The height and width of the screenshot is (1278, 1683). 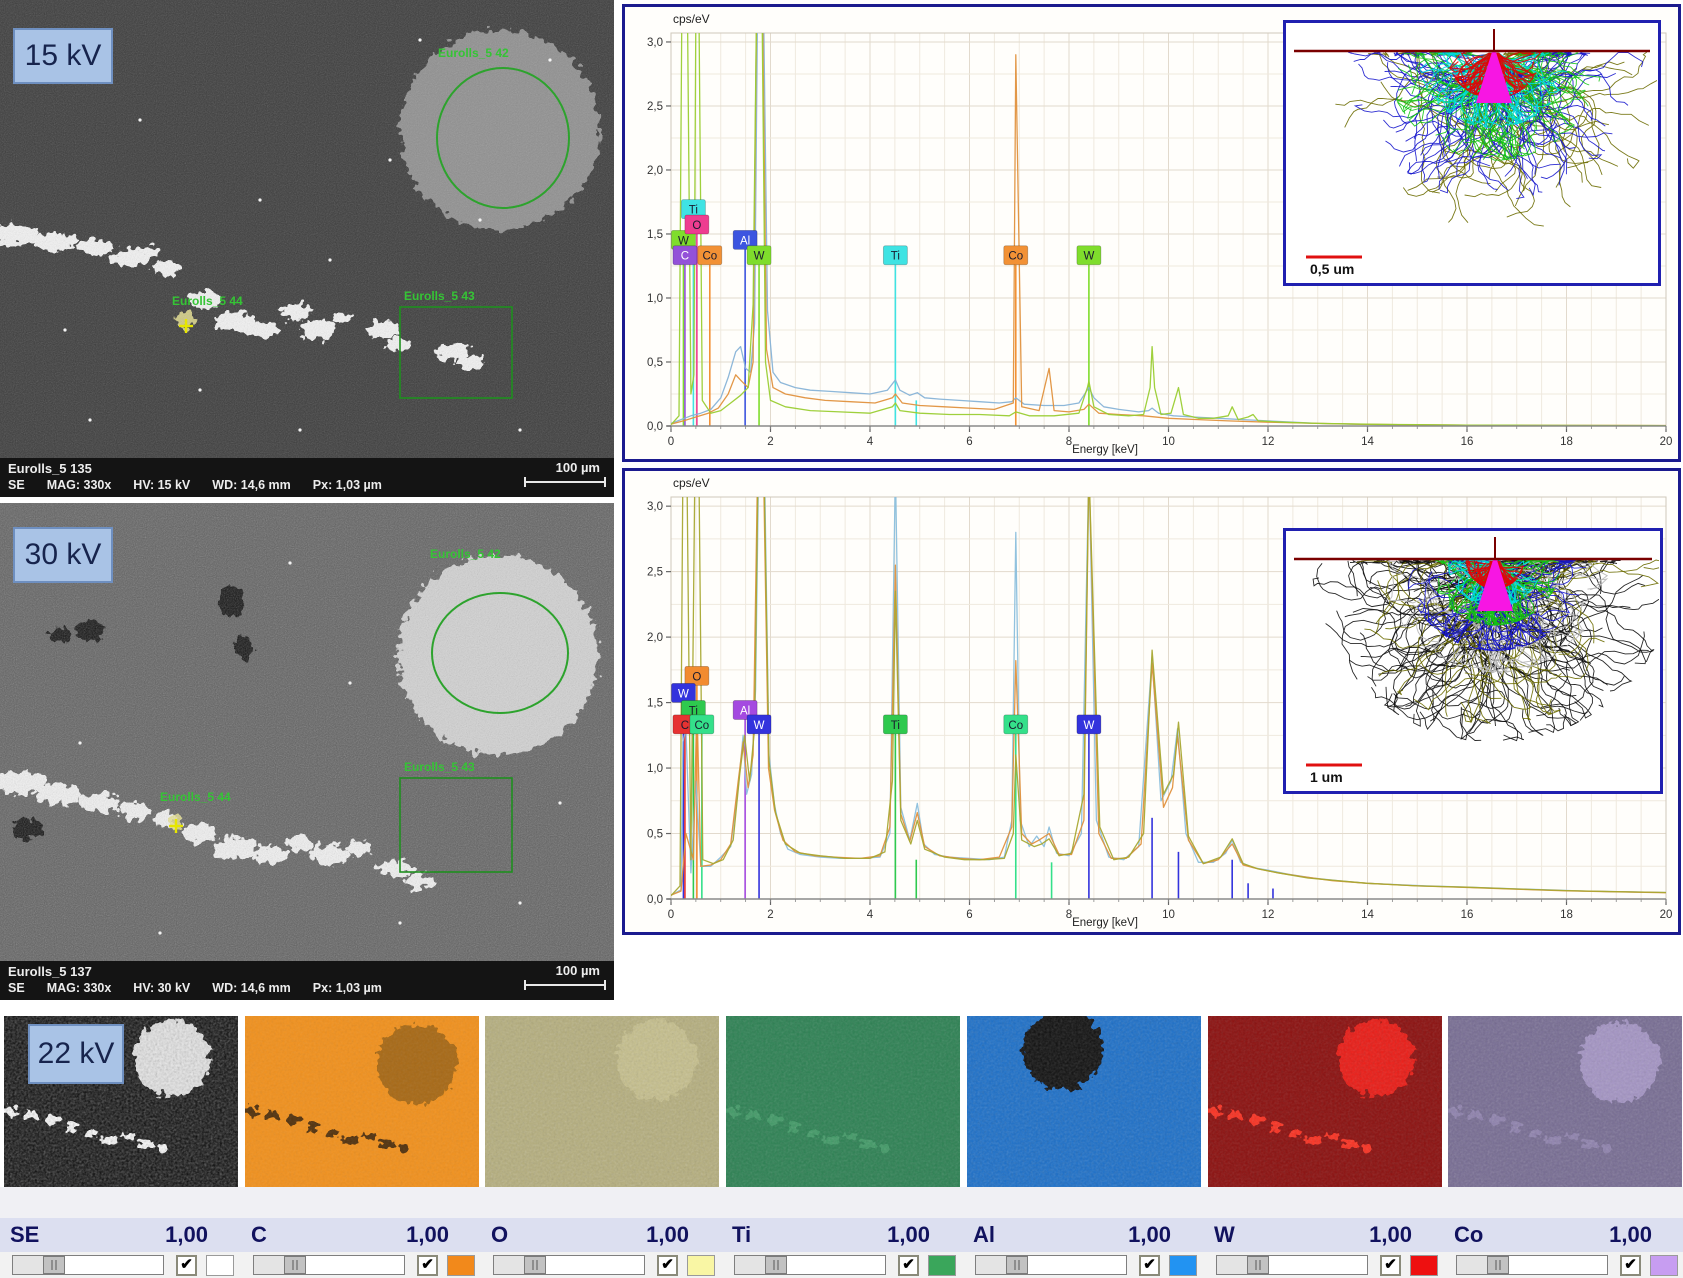 I want to click on y-tick-label: 1,0, so click(x=655, y=299).